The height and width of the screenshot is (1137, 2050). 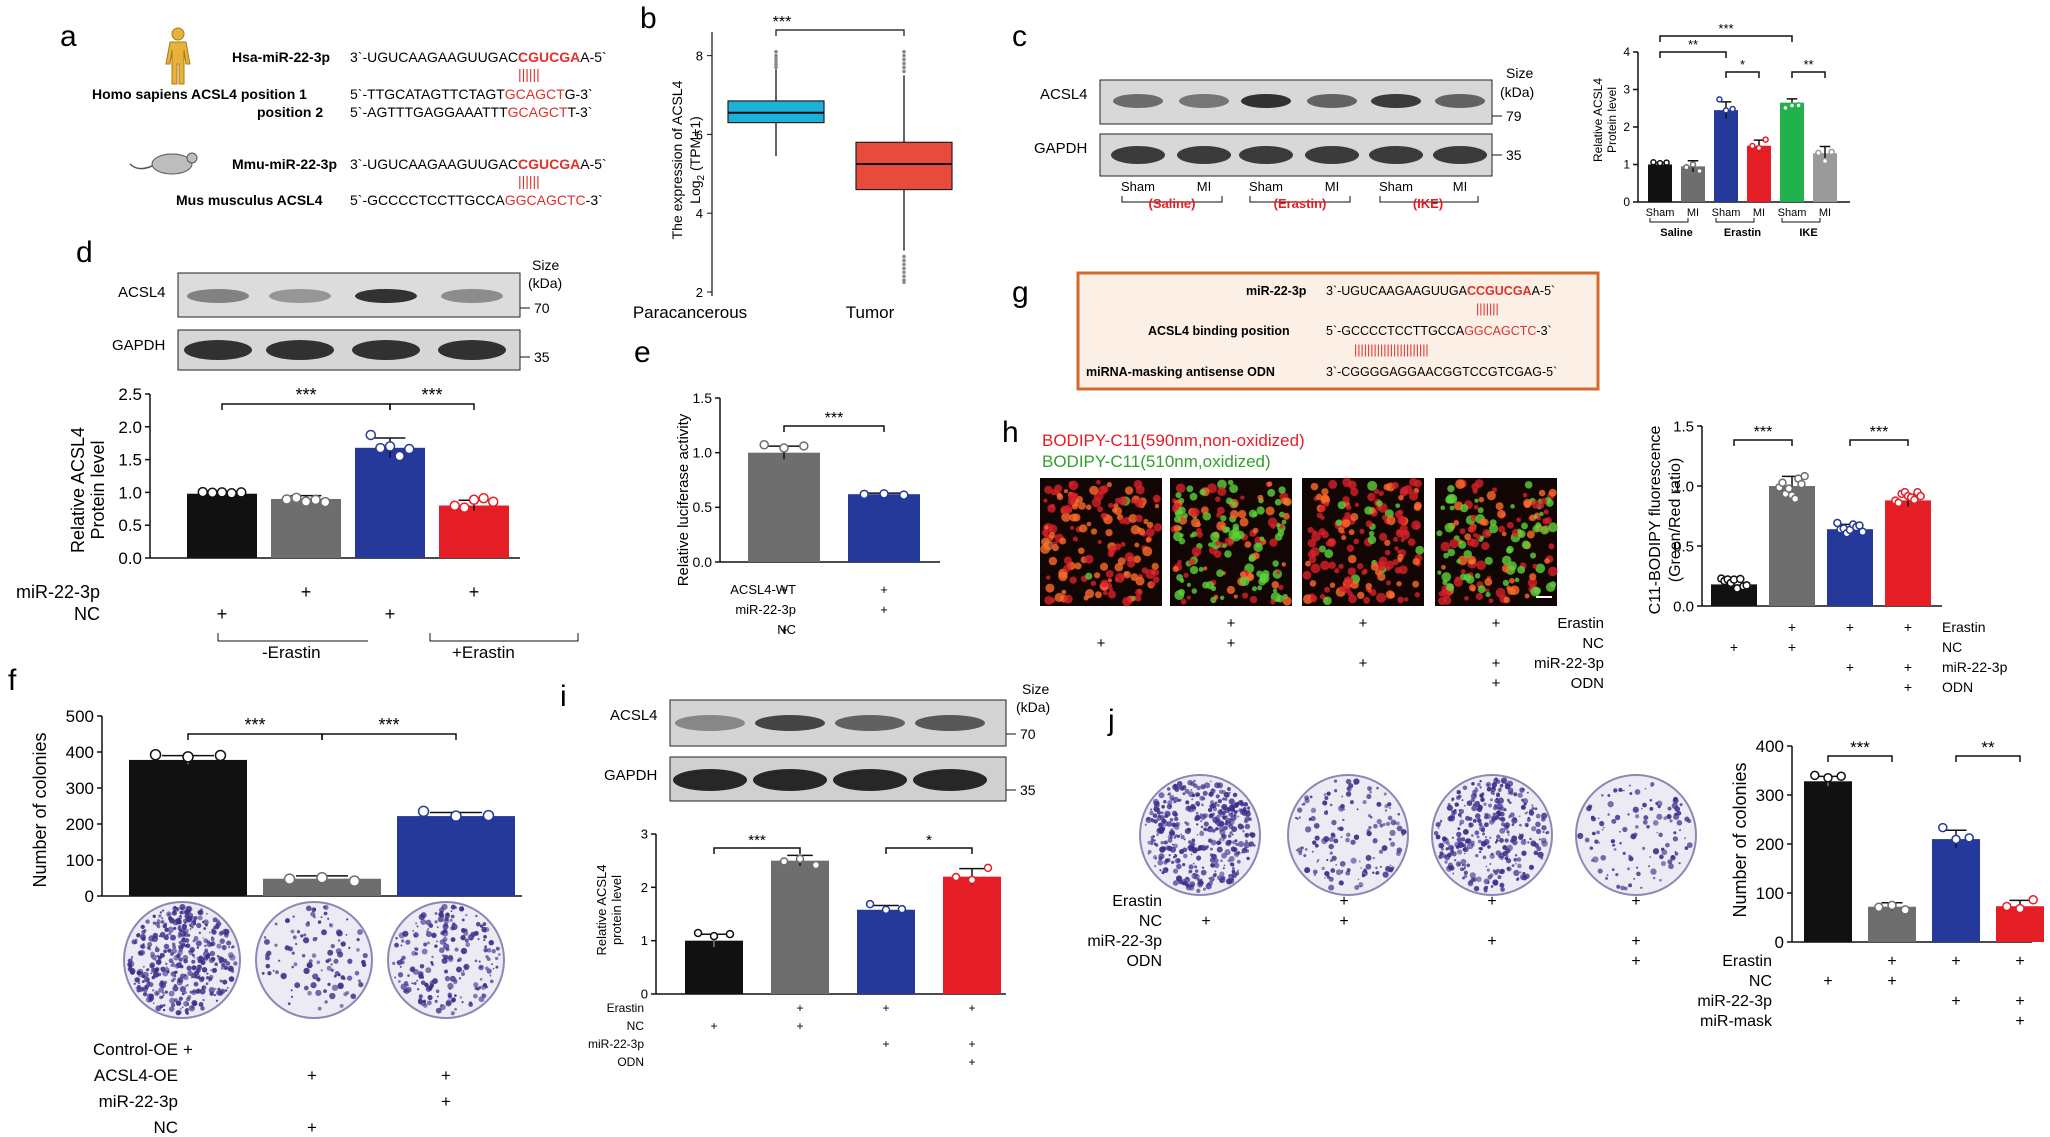 I want to click on i-ytick-label: 2, so click(x=644, y=887).